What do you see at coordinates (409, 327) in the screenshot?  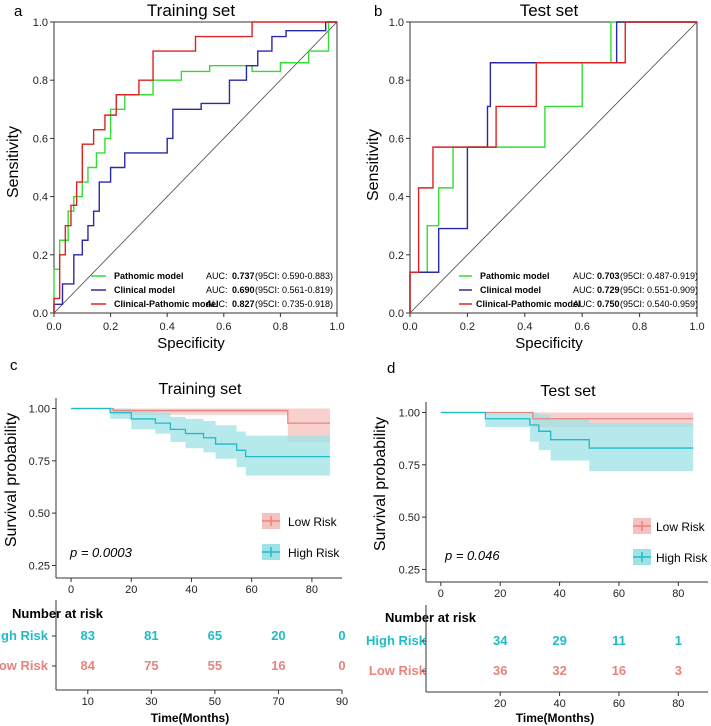 I see `panel-b-x-tick-label: 0.0` at bounding box center [409, 327].